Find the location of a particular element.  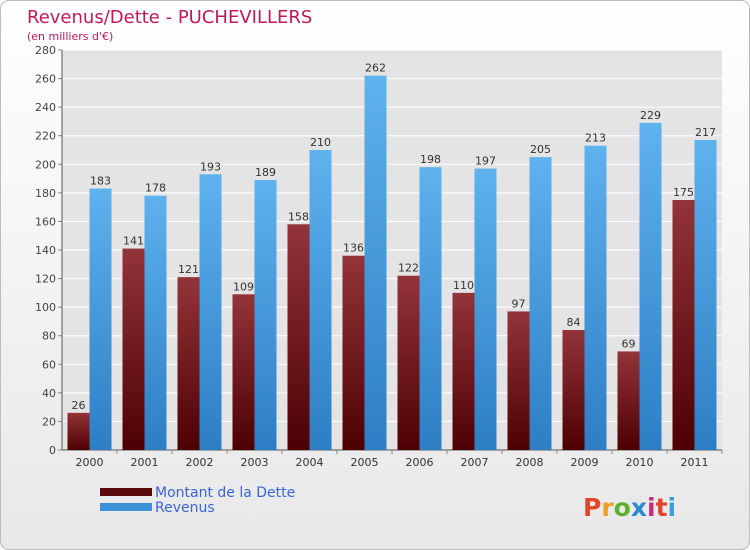

data-label: 210 is located at coordinates (320, 142).